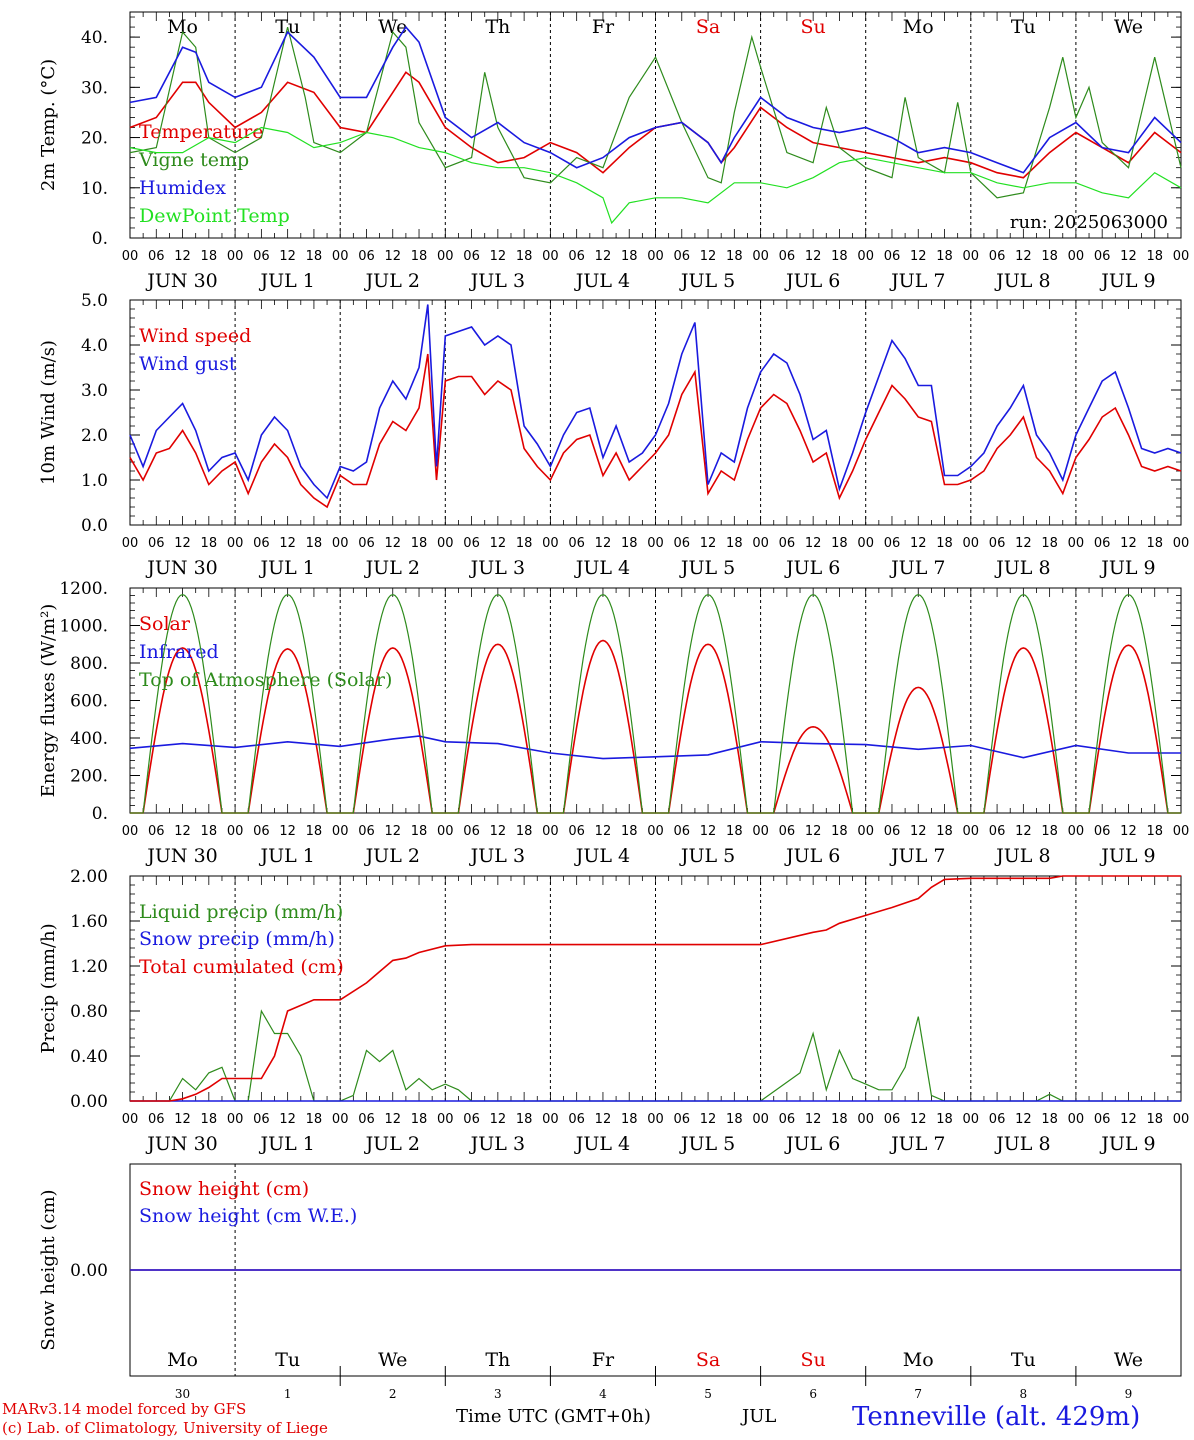 This screenshot has height=1440, width=1194. What do you see at coordinates (265, 680) in the screenshot?
I see `legend-entry: Top of Atmosphere (Solar)` at bounding box center [265, 680].